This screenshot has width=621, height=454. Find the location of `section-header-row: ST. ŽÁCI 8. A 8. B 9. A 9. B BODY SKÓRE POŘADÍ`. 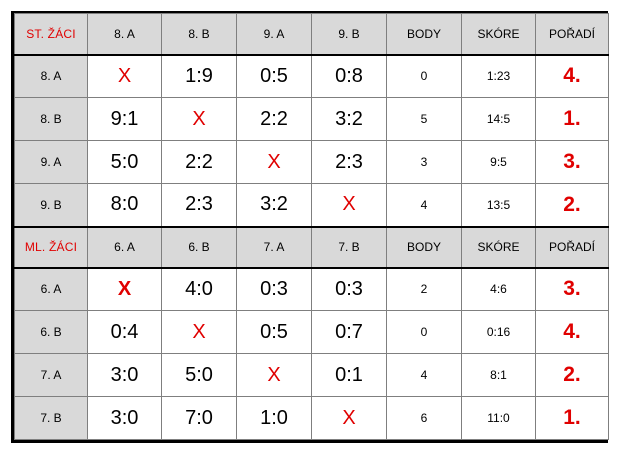

section-header-row: ST. ŽÁCI 8. A 8. B 9. A 9. B BODY SKÓRE POŘADÍ is located at coordinates (311, 34).